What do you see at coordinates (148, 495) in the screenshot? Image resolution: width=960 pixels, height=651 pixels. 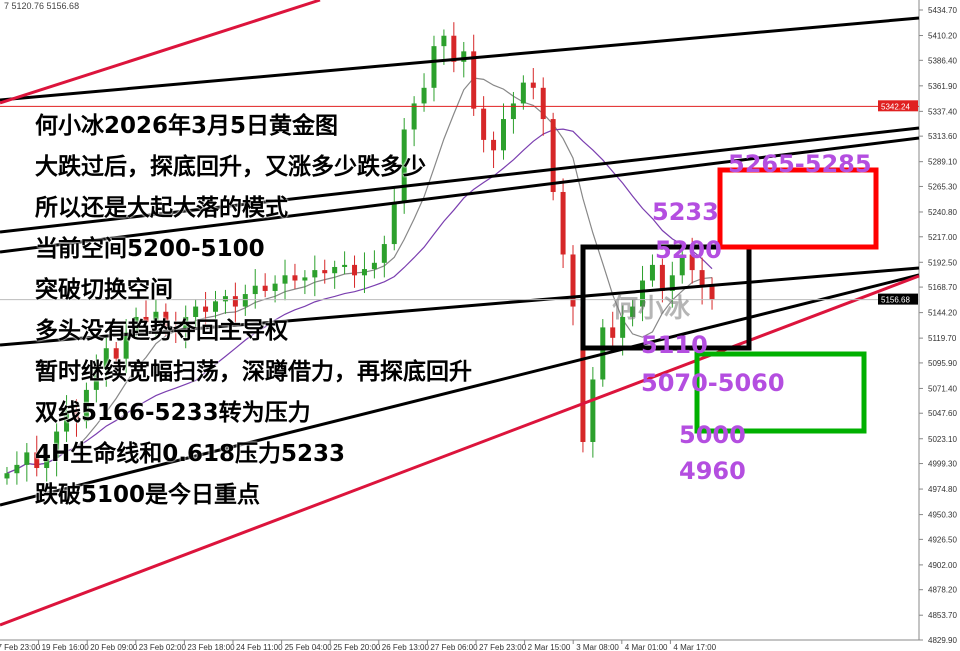 I see `analysis-line: 跌破5100是今日重点` at bounding box center [148, 495].